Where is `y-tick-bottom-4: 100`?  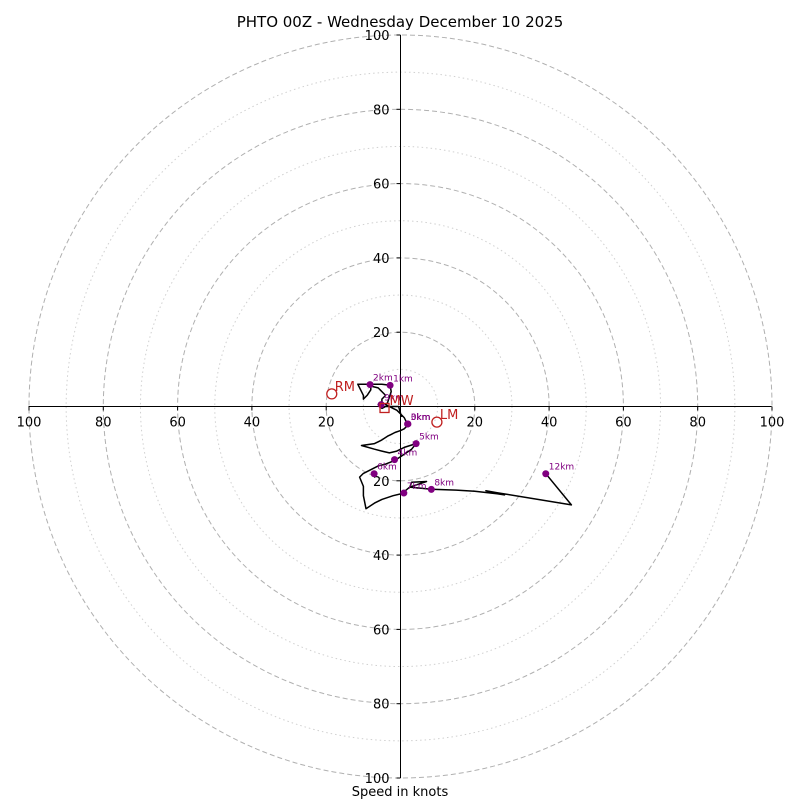
y-tick-bottom-4: 100 is located at coordinates (377, 779).